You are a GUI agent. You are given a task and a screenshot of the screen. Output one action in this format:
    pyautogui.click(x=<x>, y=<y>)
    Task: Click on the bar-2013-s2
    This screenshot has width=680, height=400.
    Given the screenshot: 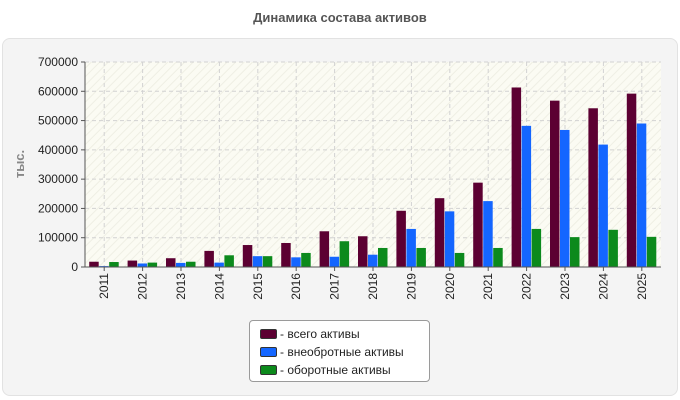 What is the action you would take?
    pyautogui.click(x=191, y=264)
    